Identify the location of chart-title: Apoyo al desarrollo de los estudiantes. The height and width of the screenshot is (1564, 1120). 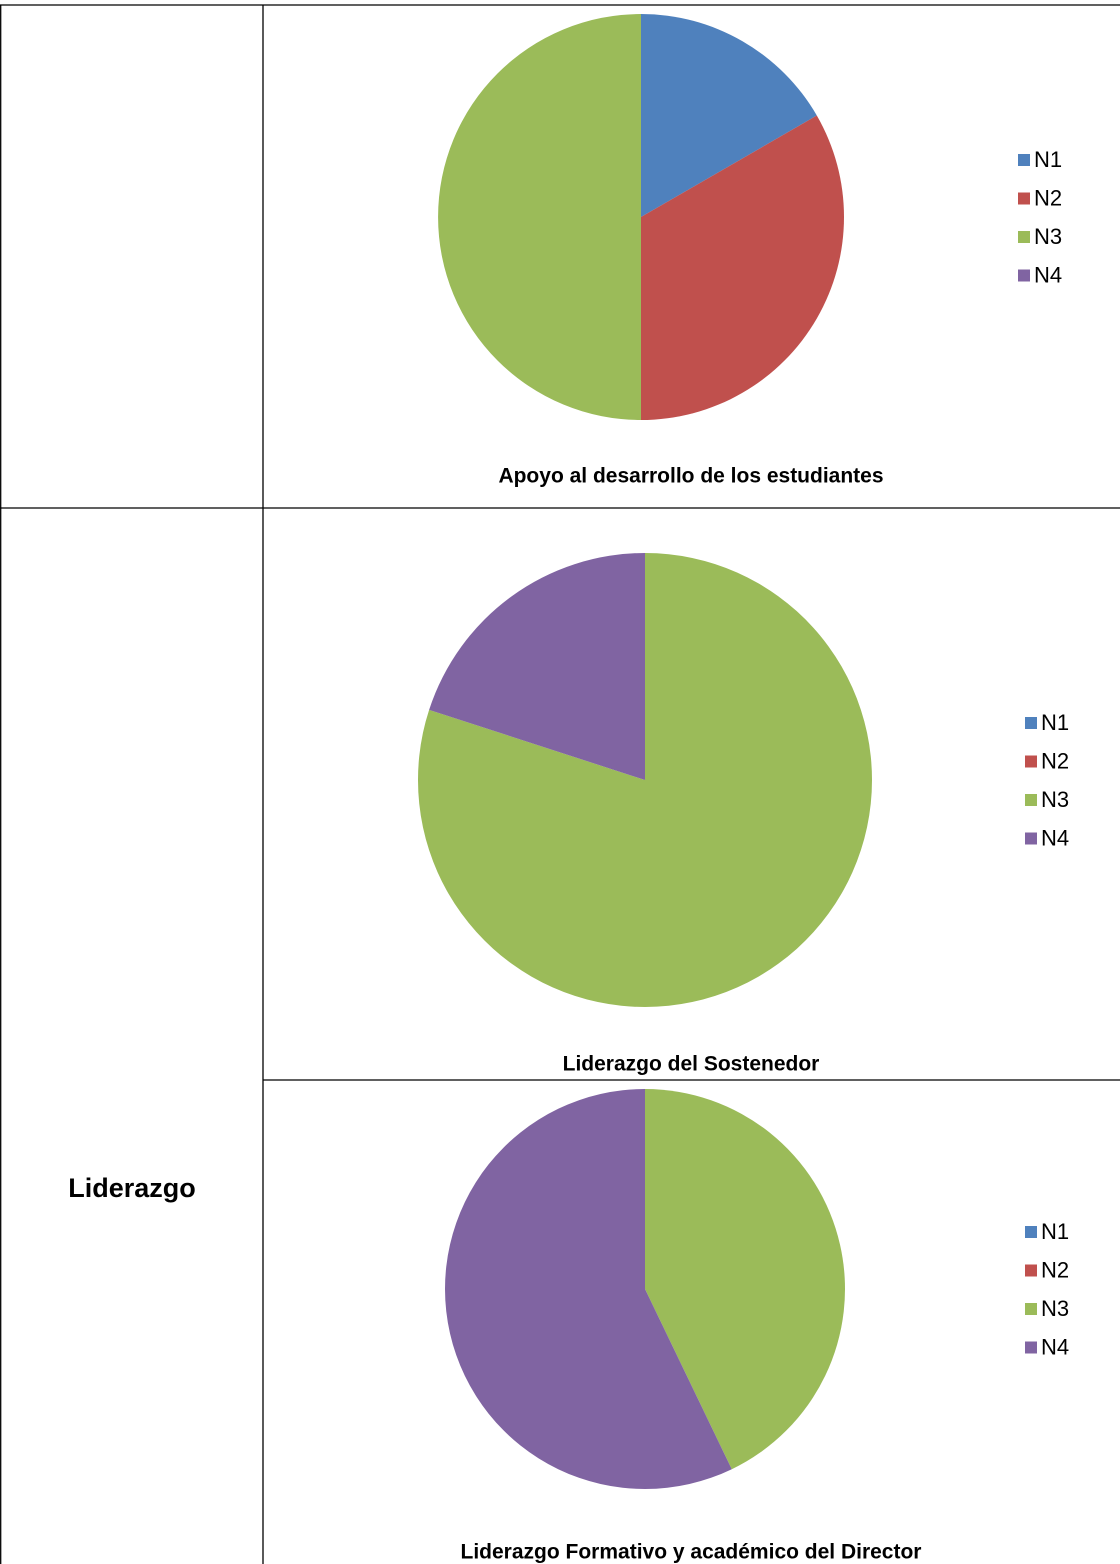
(690, 476).